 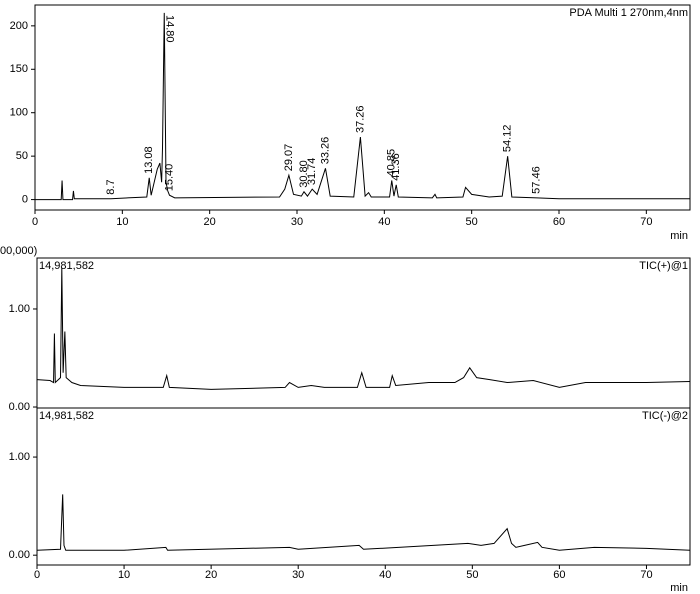 What do you see at coordinates (289, 158) in the screenshot?
I see `peak-label: 29.07` at bounding box center [289, 158].